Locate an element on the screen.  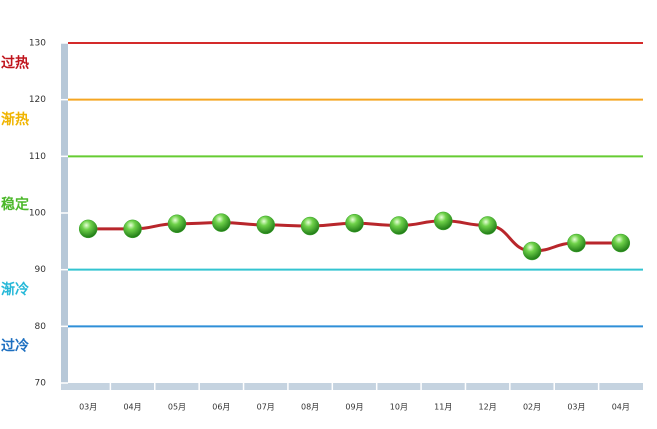
zone-label: 稳定 is located at coordinates (15, 204).